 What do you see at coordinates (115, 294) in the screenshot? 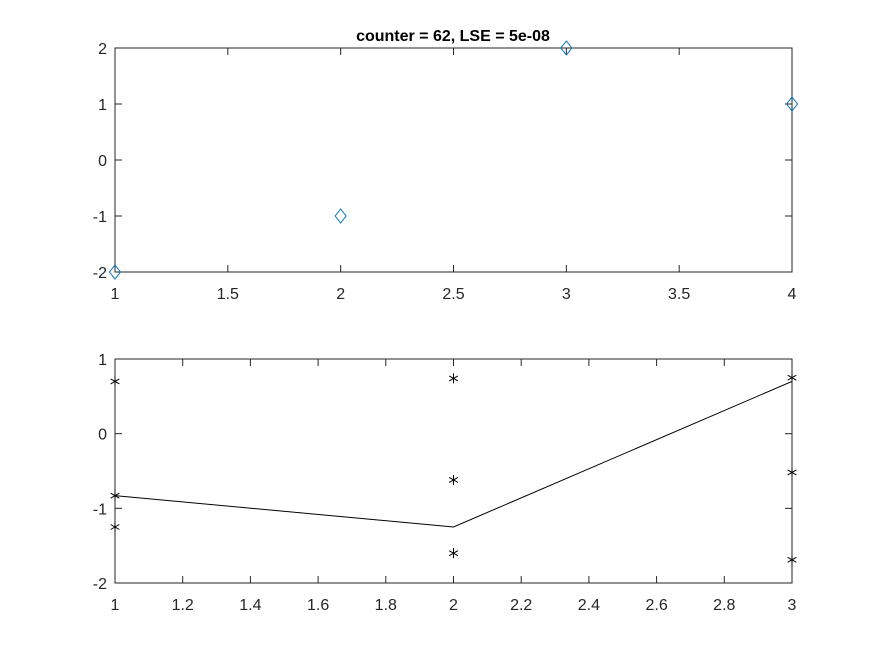
I see `top-x-tick-label: 1` at bounding box center [115, 294].